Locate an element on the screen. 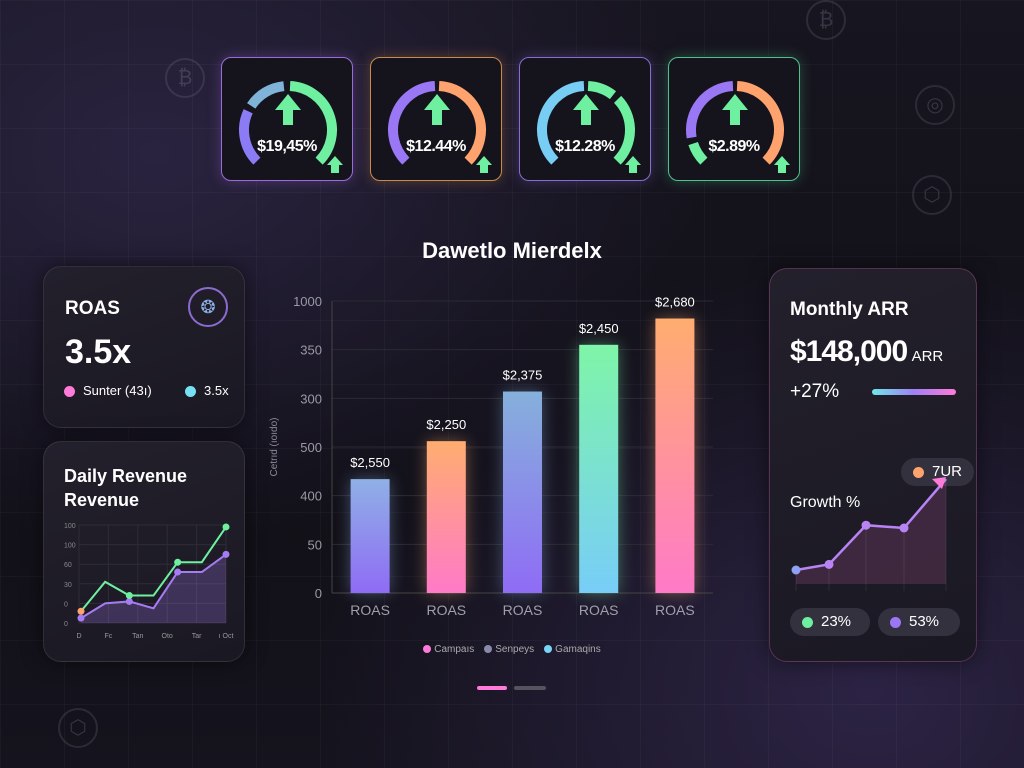 The height and width of the screenshot is (768, 1024). y-tick-label: 100 is located at coordinates (70, 526).